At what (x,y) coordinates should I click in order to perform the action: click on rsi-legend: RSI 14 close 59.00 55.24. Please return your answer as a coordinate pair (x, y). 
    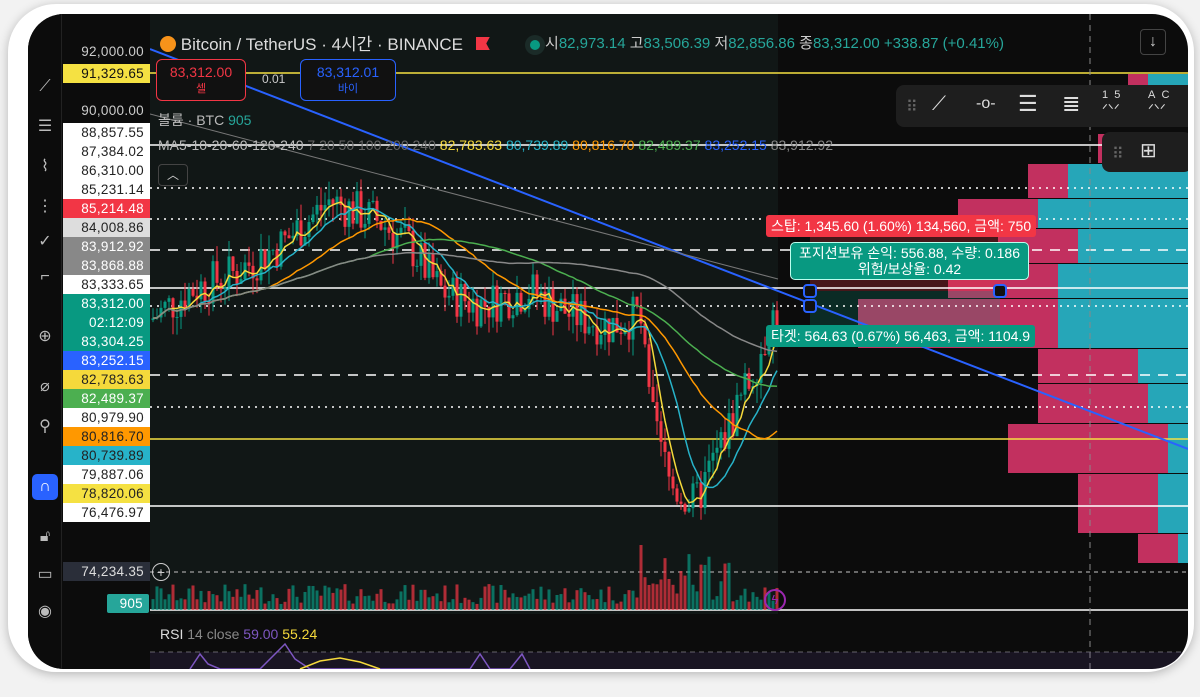
    Looking at the image, I should click on (239, 634).